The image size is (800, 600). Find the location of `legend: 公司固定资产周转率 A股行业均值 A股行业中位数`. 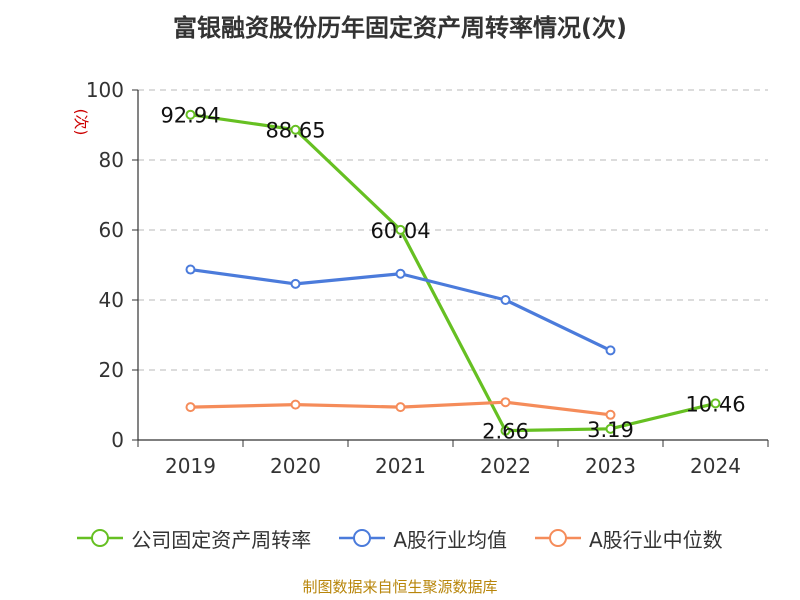

legend: 公司固定资产周转率 A股行业均值 A股行业中位数 is located at coordinates (400, 538).